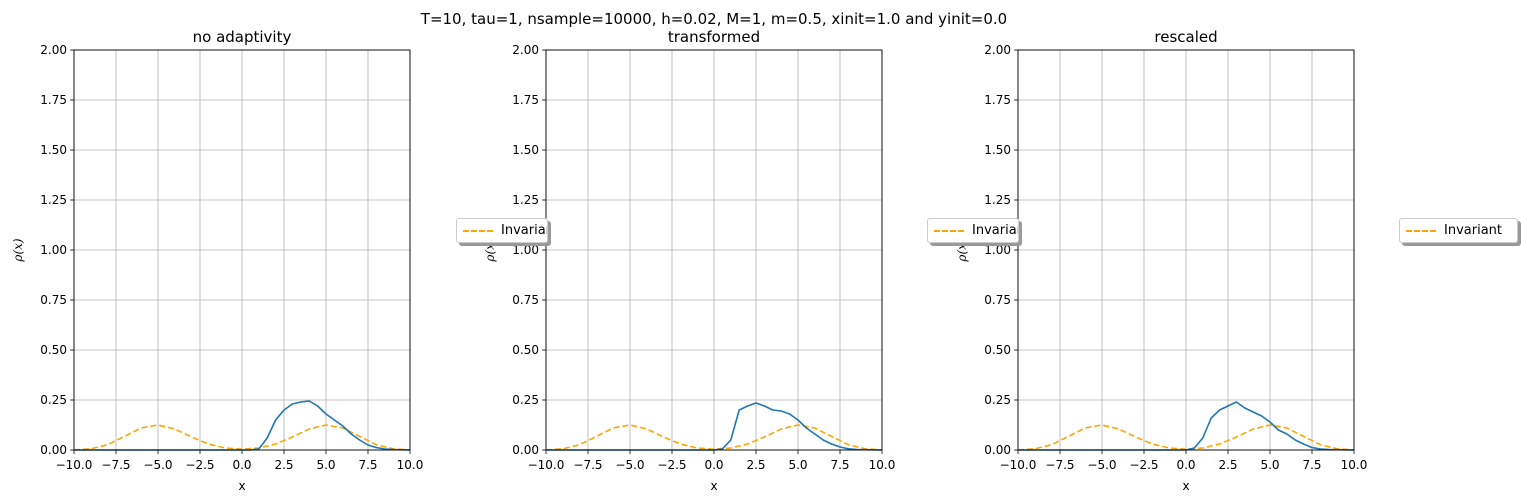 The width and height of the screenshot is (1521, 503). Describe the element at coordinates (242, 37) in the screenshot. I see `subplot-title: no adaptivity` at that location.